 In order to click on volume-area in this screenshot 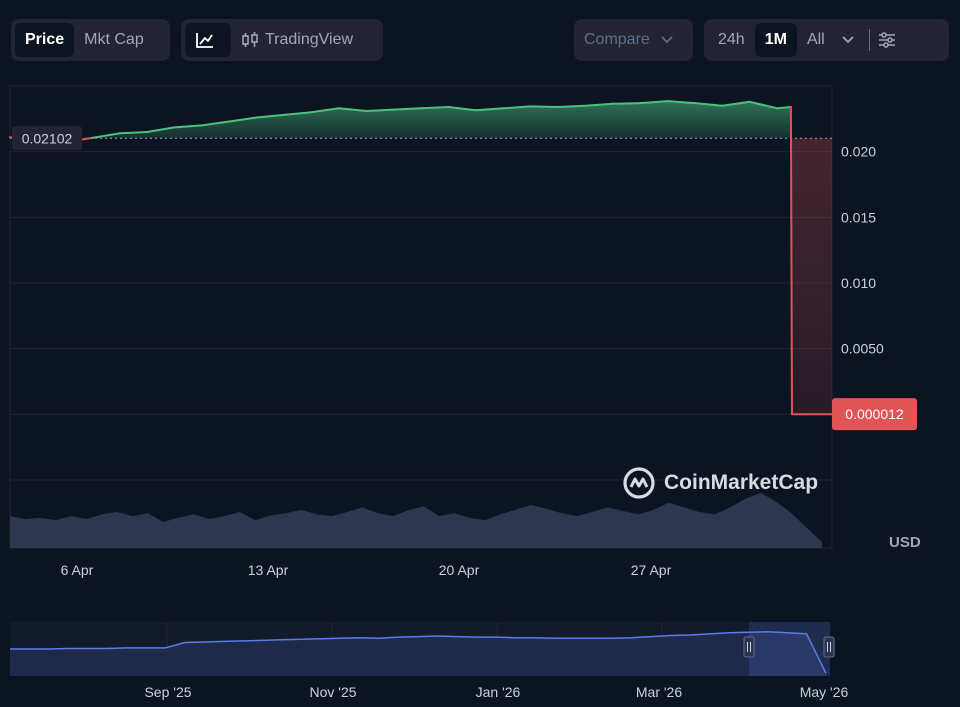, I will do `click(416, 520)`.